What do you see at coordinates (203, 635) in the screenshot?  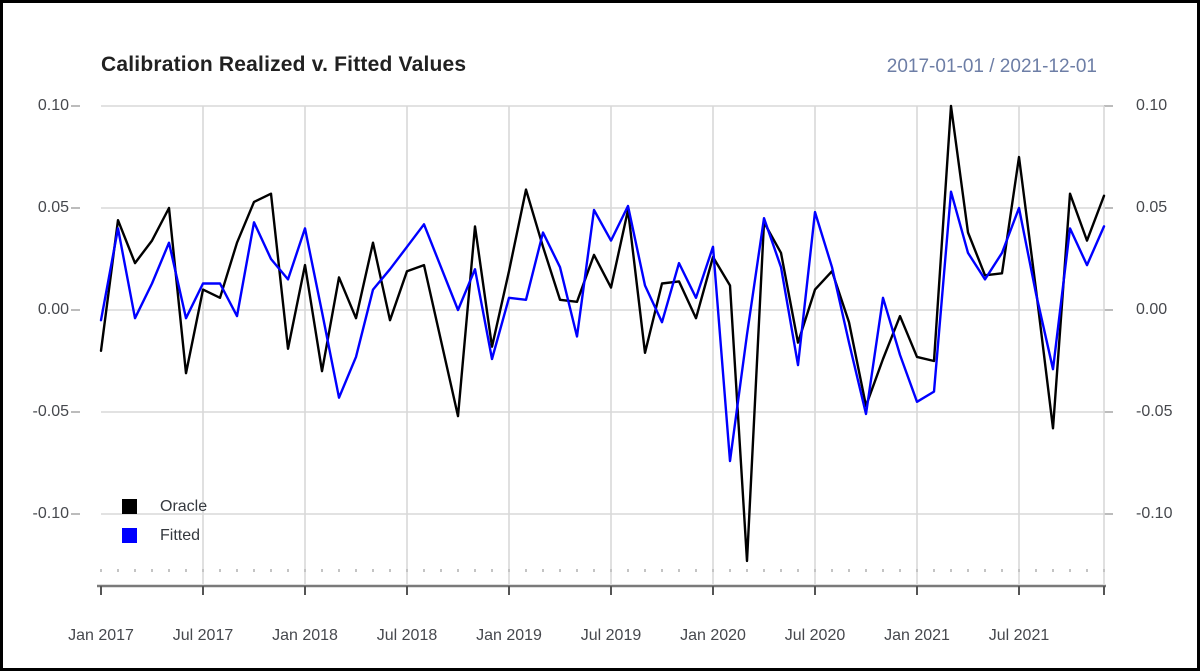 I see `x-tick-label: Jul 2017` at bounding box center [203, 635].